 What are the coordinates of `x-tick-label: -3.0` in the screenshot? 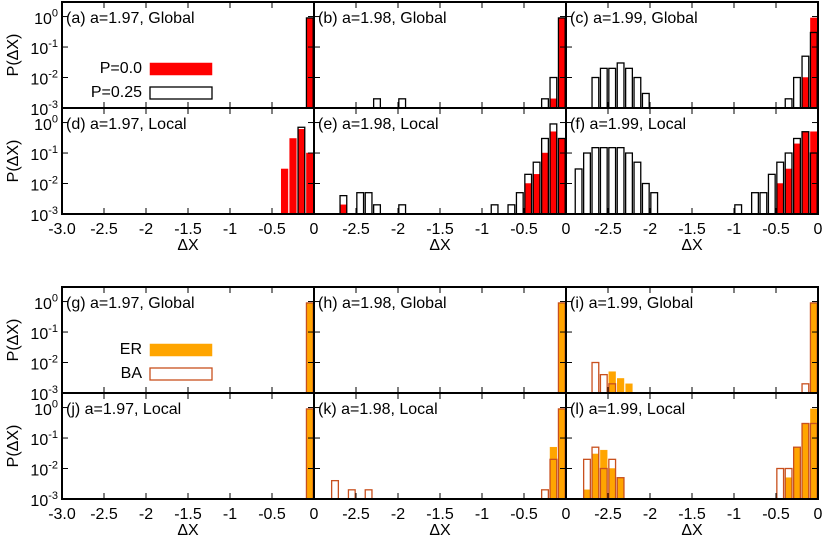 It's located at (62, 514).